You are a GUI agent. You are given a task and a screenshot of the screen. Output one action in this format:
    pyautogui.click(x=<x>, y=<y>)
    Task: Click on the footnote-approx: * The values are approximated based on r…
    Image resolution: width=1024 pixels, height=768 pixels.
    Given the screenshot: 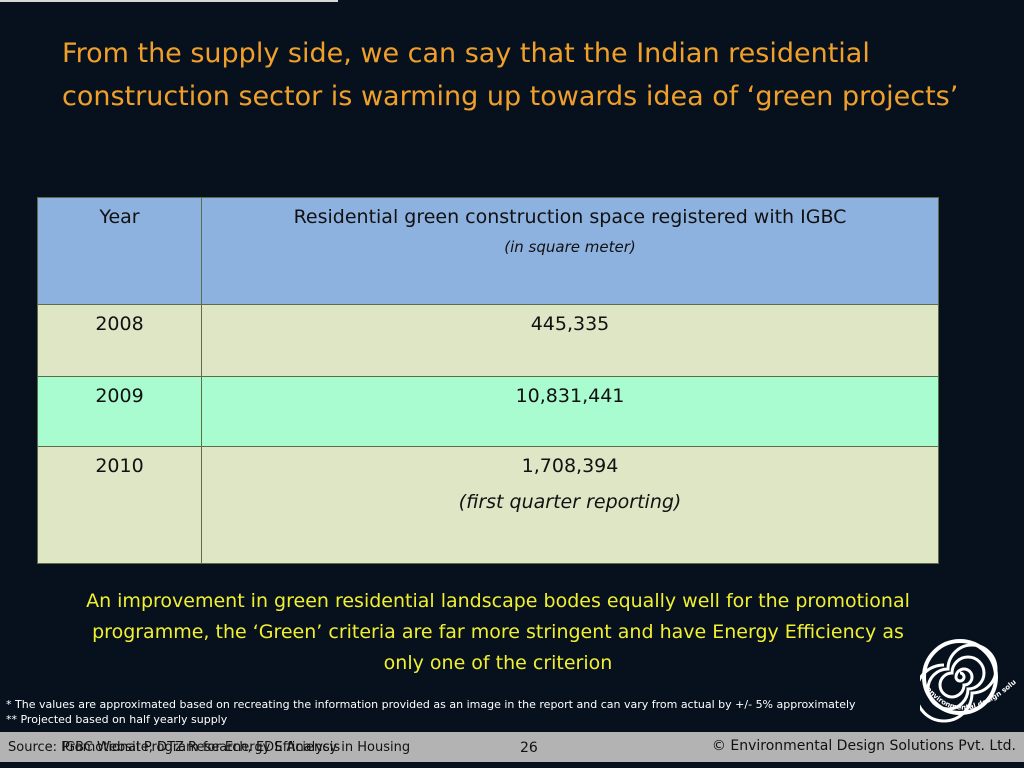 What is the action you would take?
    pyautogui.click(x=431, y=704)
    